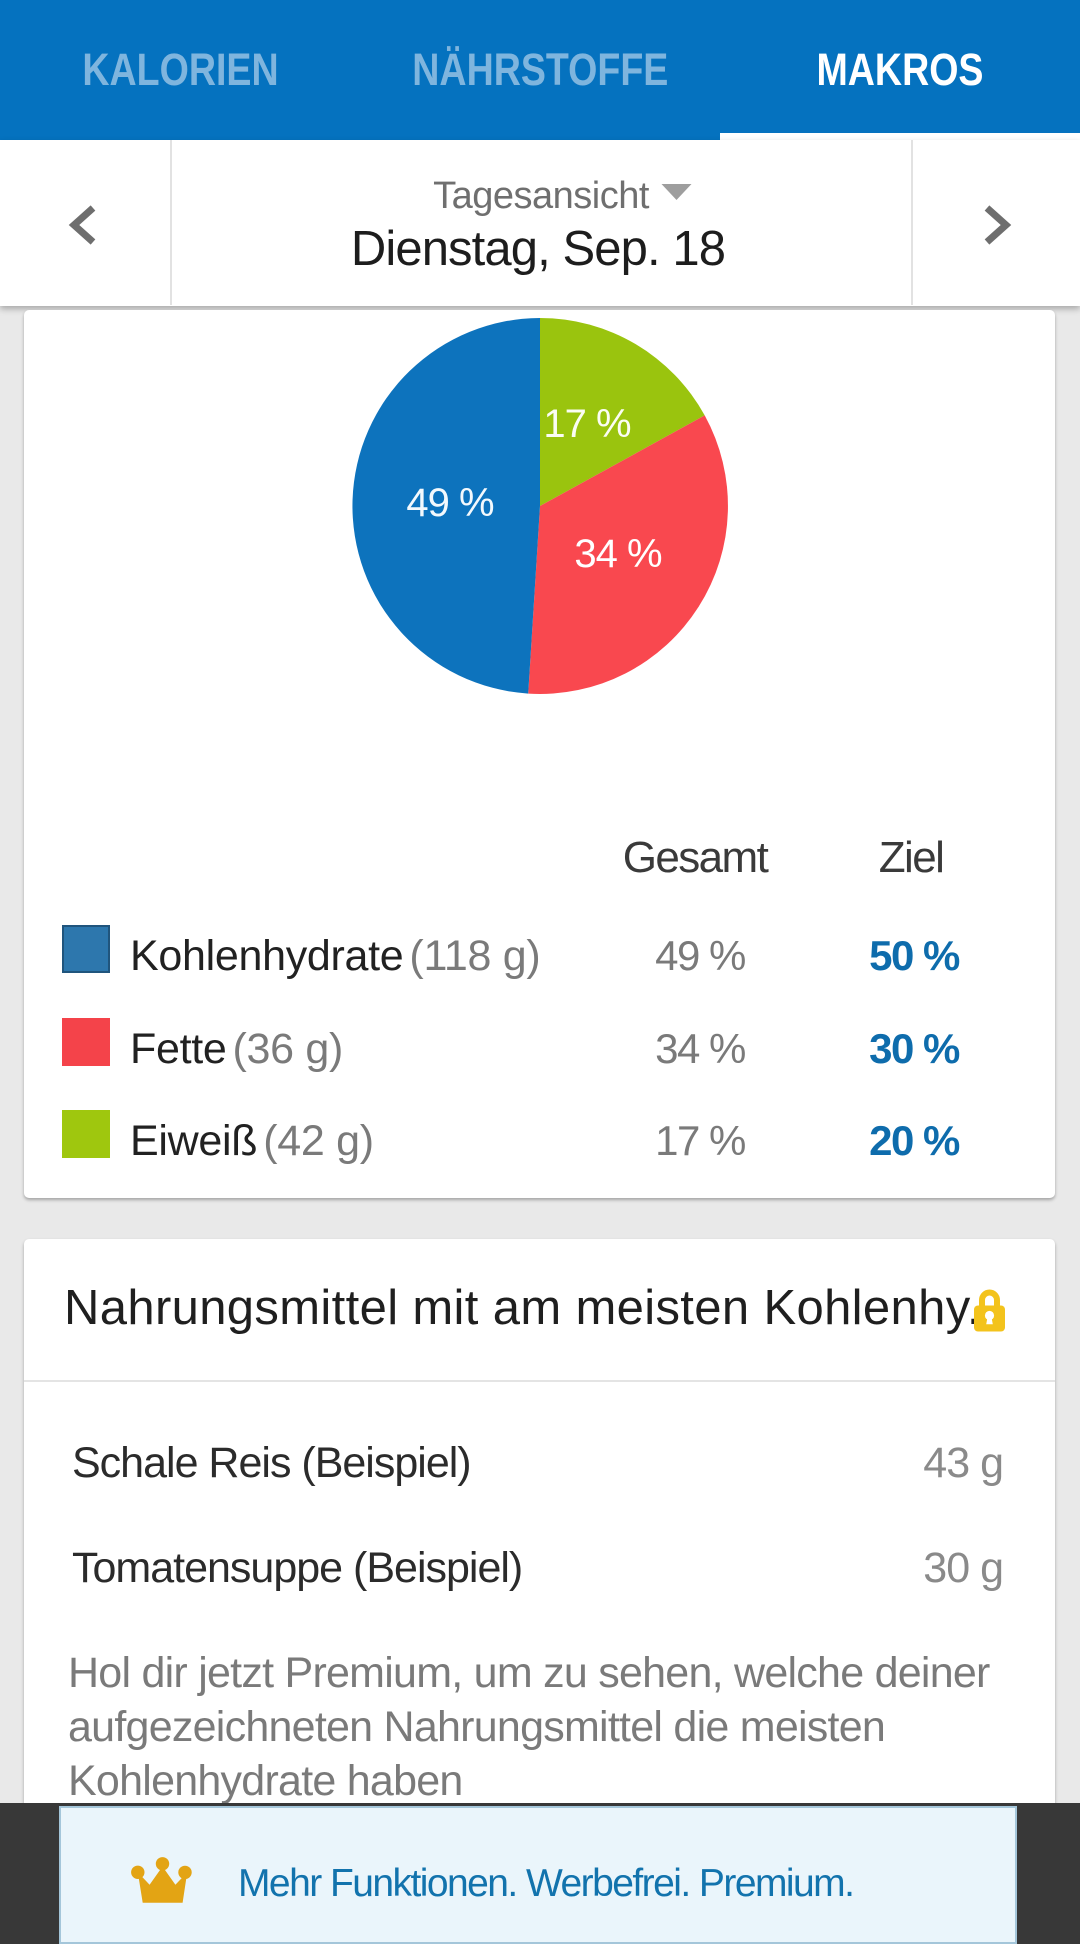  I want to click on svg-text: 17 %, so click(587, 424).